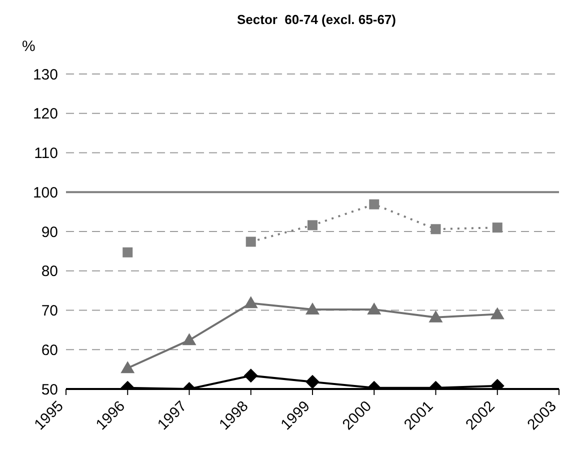 The width and height of the screenshot is (573, 450). Describe the element at coordinates (49, 389) in the screenshot. I see `y-tick-label: 50` at that location.